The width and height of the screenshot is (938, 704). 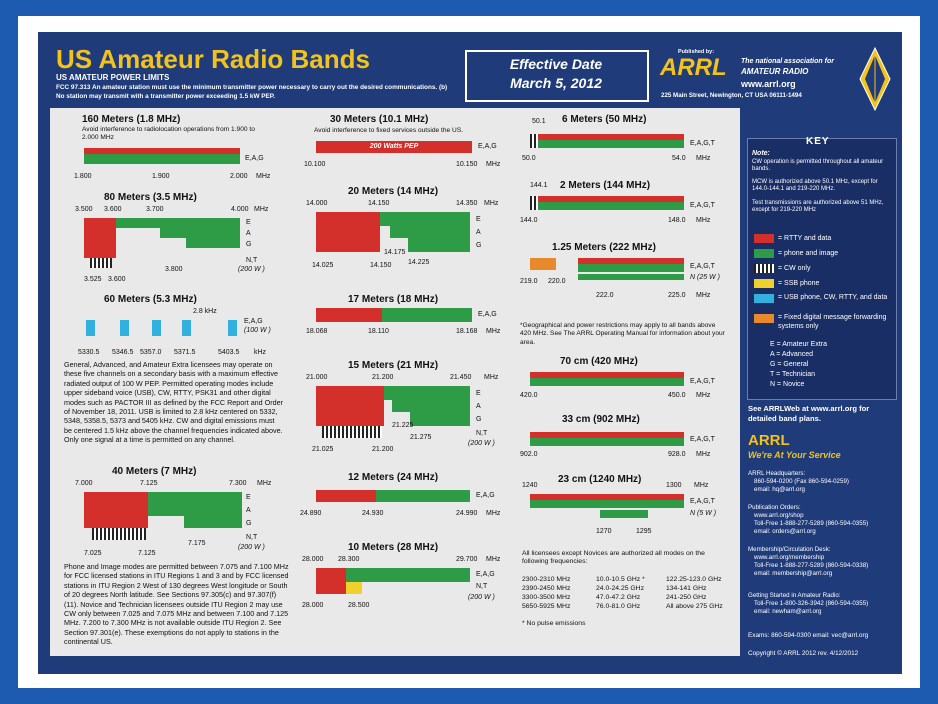 What do you see at coordinates (393, 299) in the screenshot?
I see `band-title-17m: 17 Meters (18 MHz)` at bounding box center [393, 299].